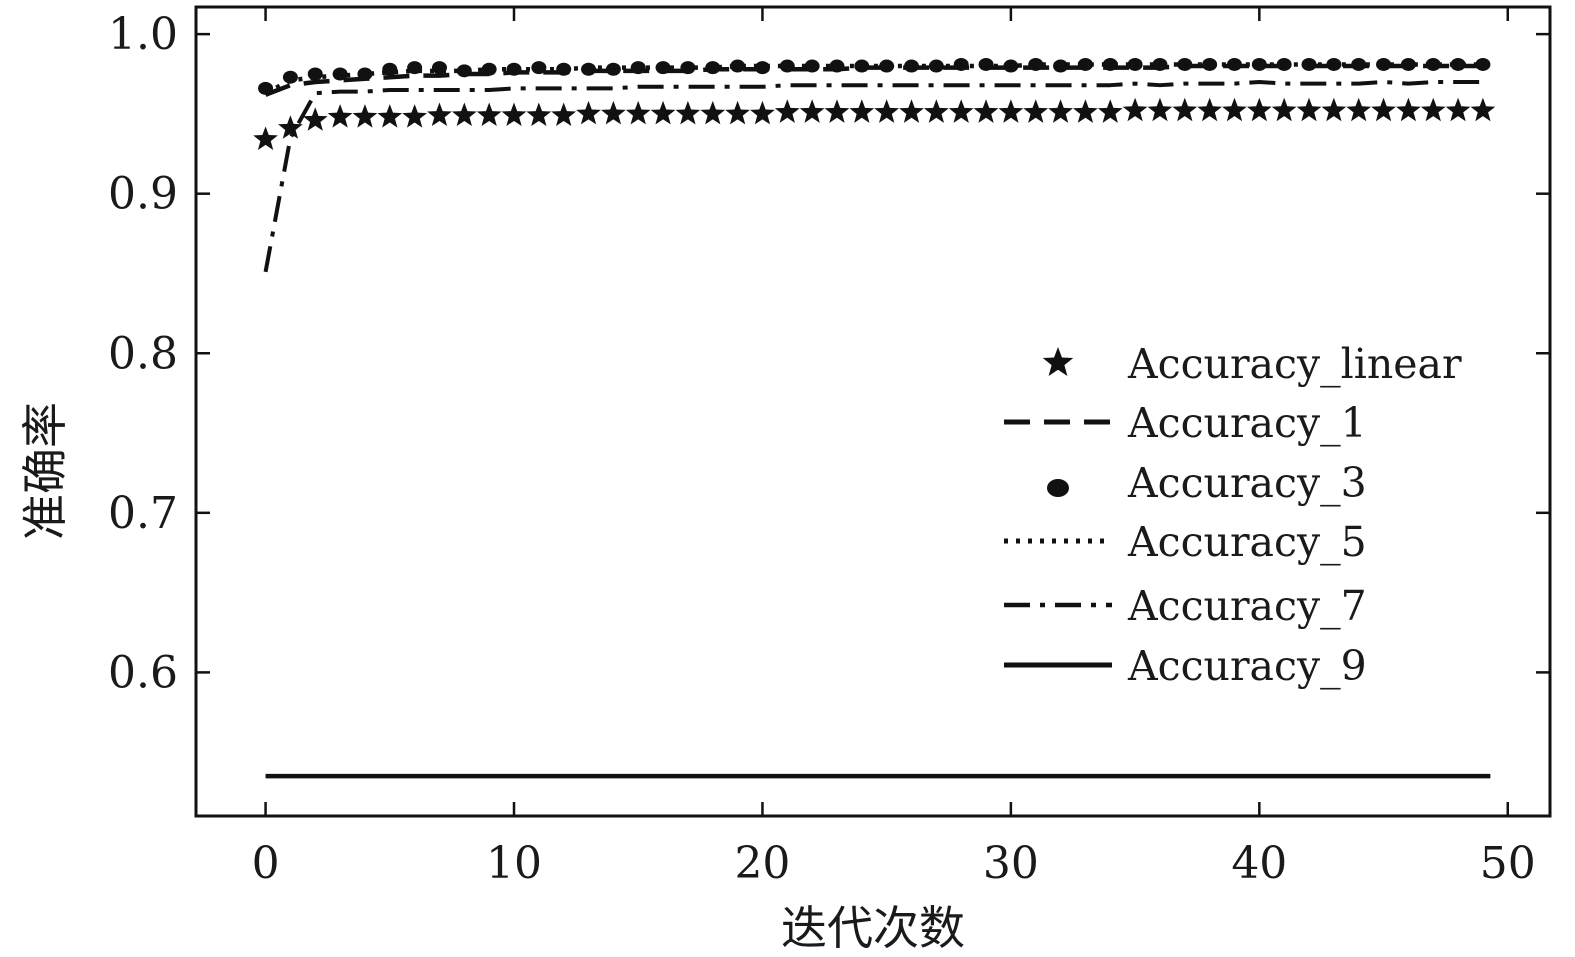 The height and width of the screenshot is (957, 1575). I want to click on x-tick-label: 10, so click(514, 863).